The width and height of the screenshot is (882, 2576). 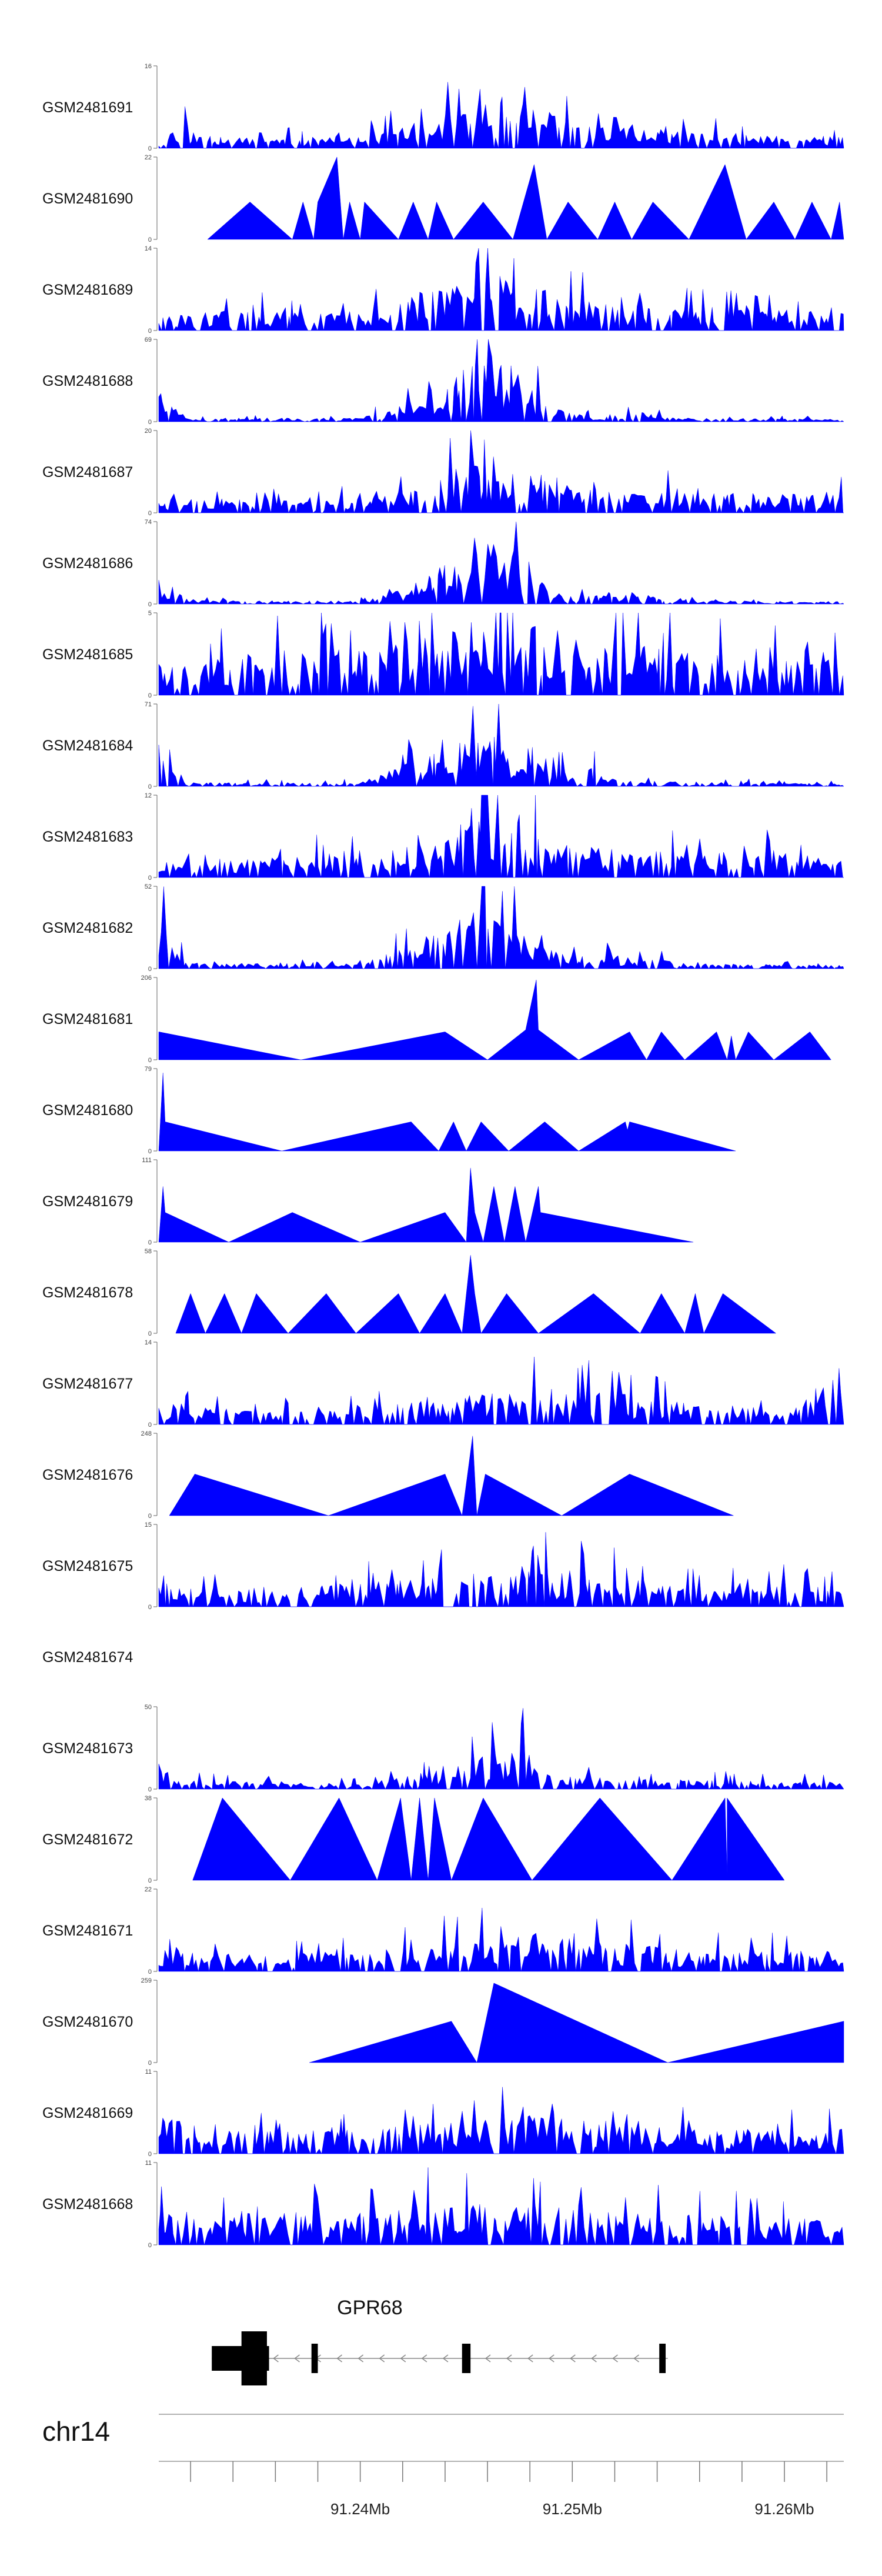 I want to click on track-GSM2481685: GSM2481685 5 0, so click(x=443, y=654).